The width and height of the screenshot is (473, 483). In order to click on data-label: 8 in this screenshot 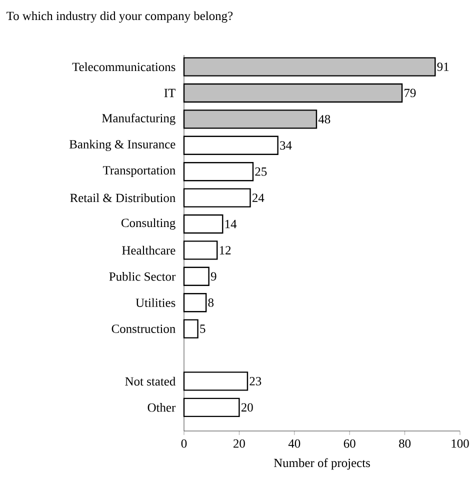, I will do `click(211, 302)`.